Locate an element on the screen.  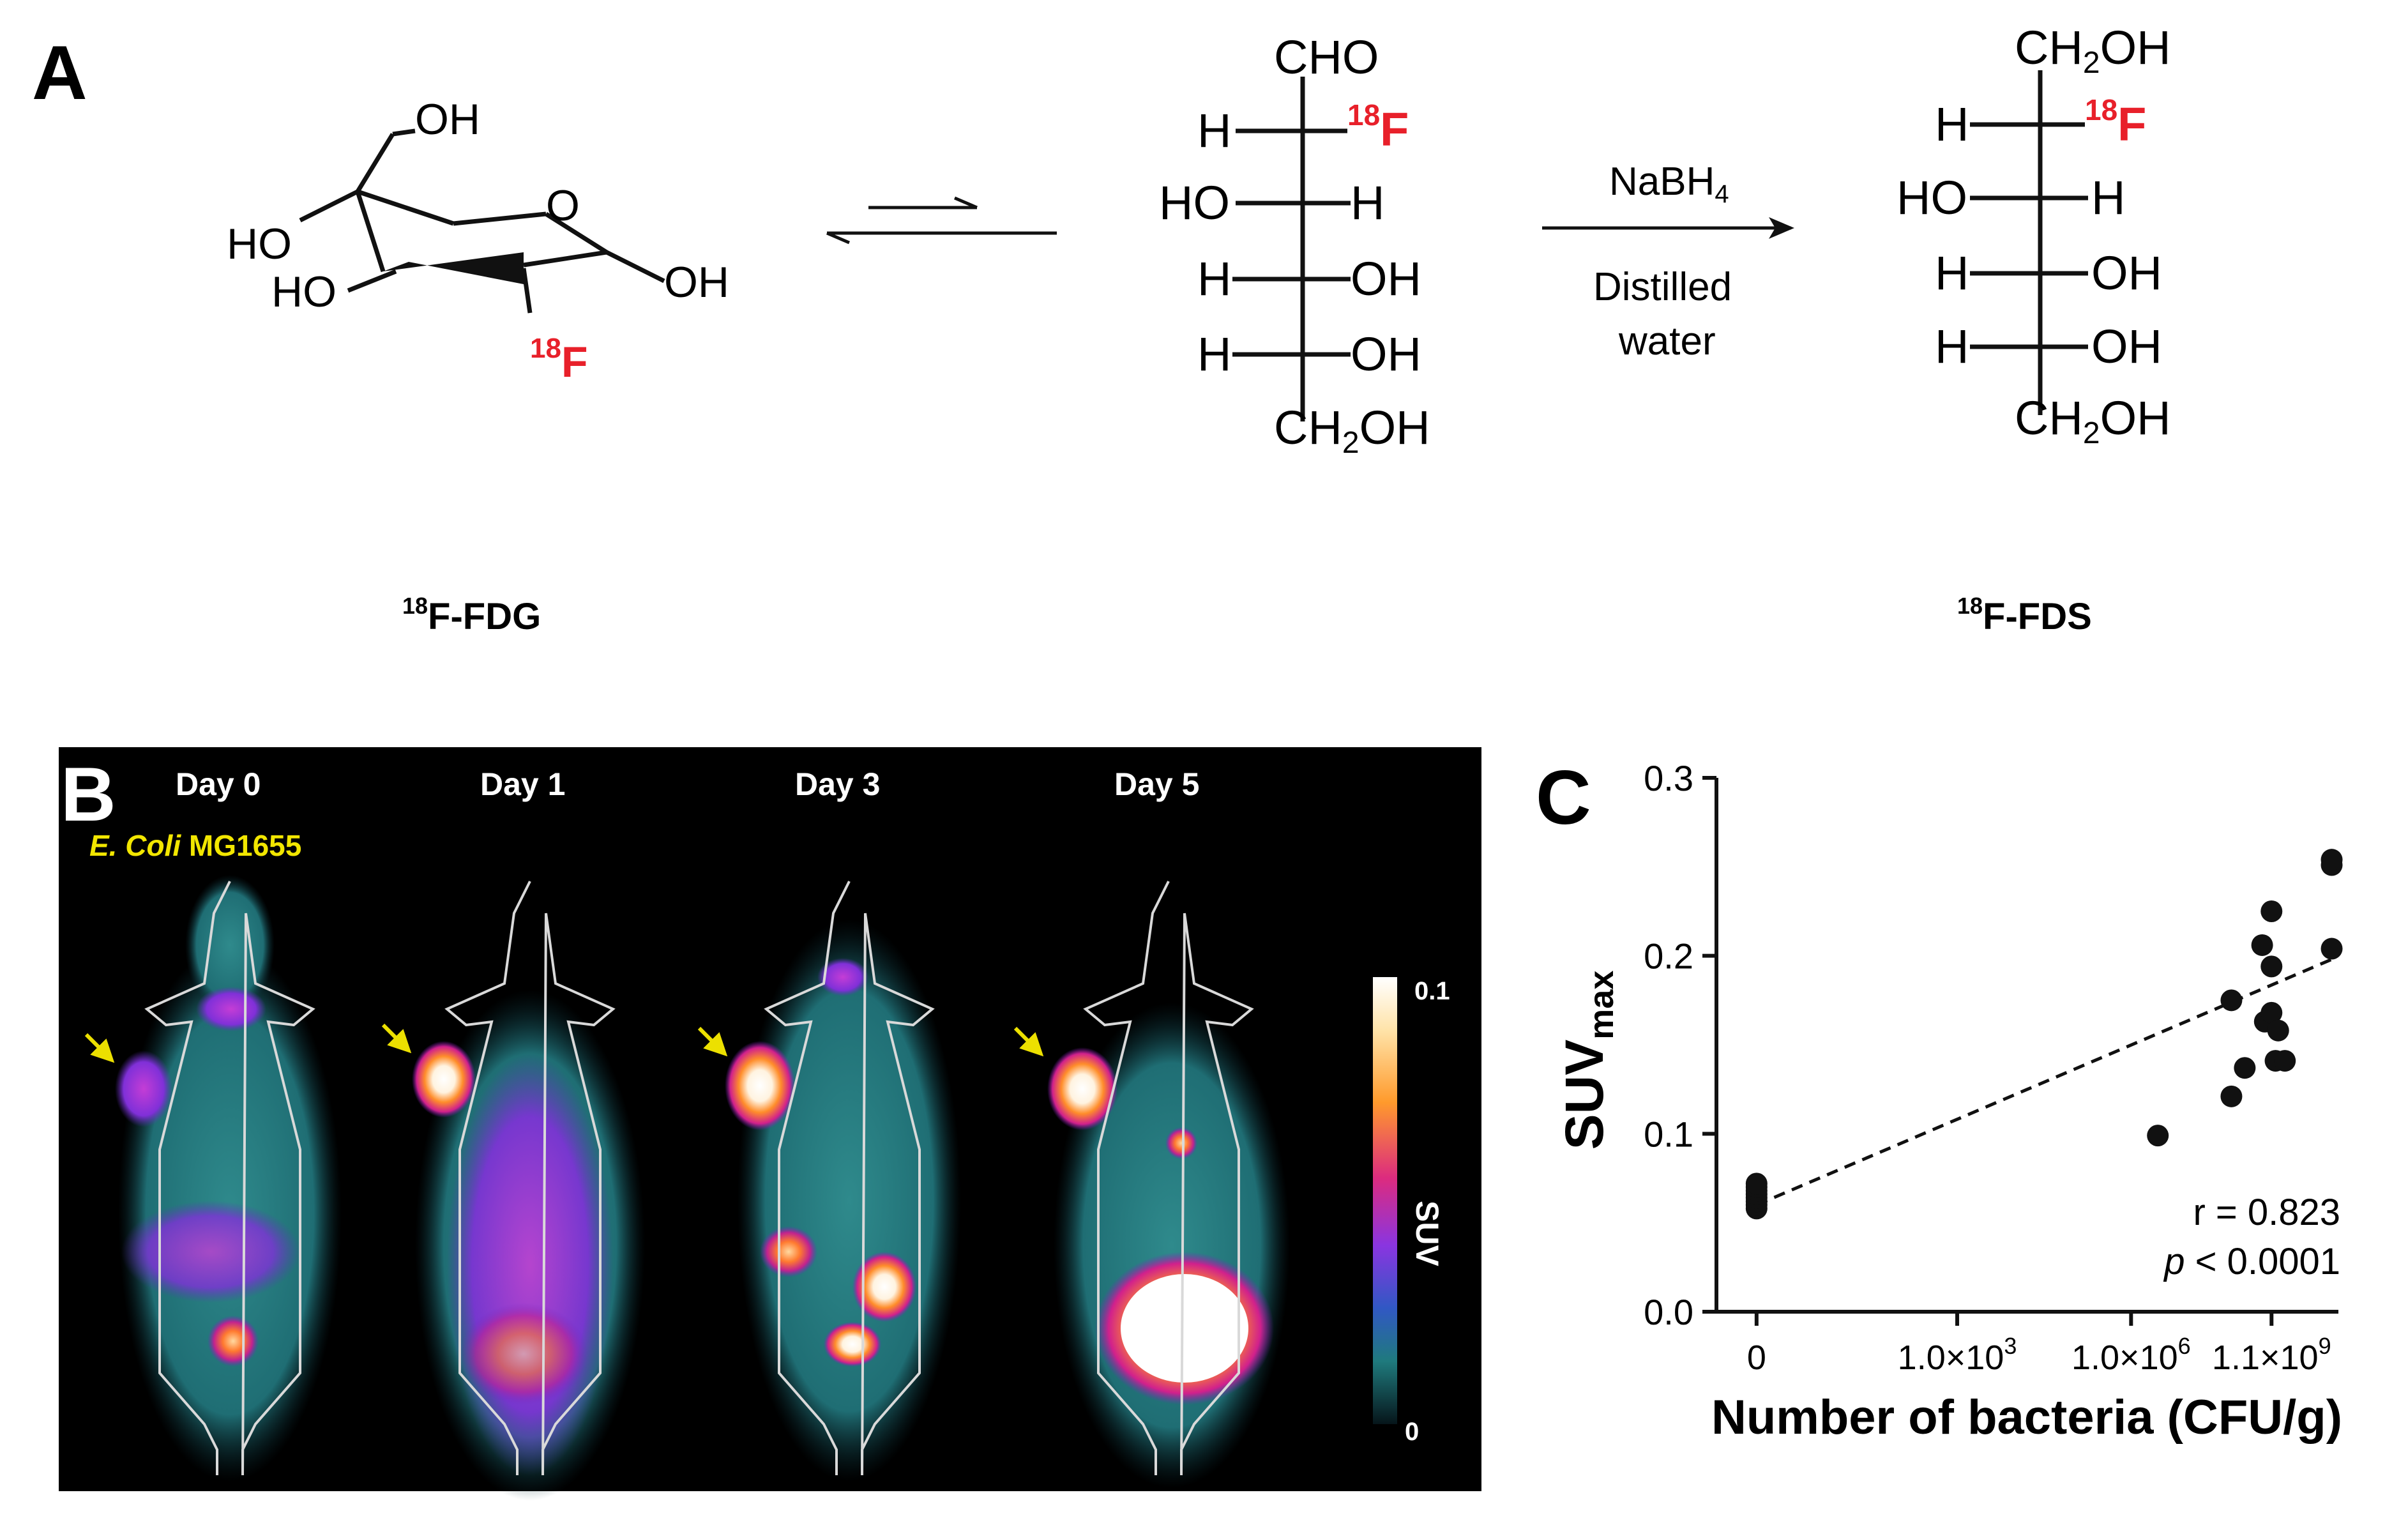
oc-r2-right: H is located at coordinates (1368, 203).